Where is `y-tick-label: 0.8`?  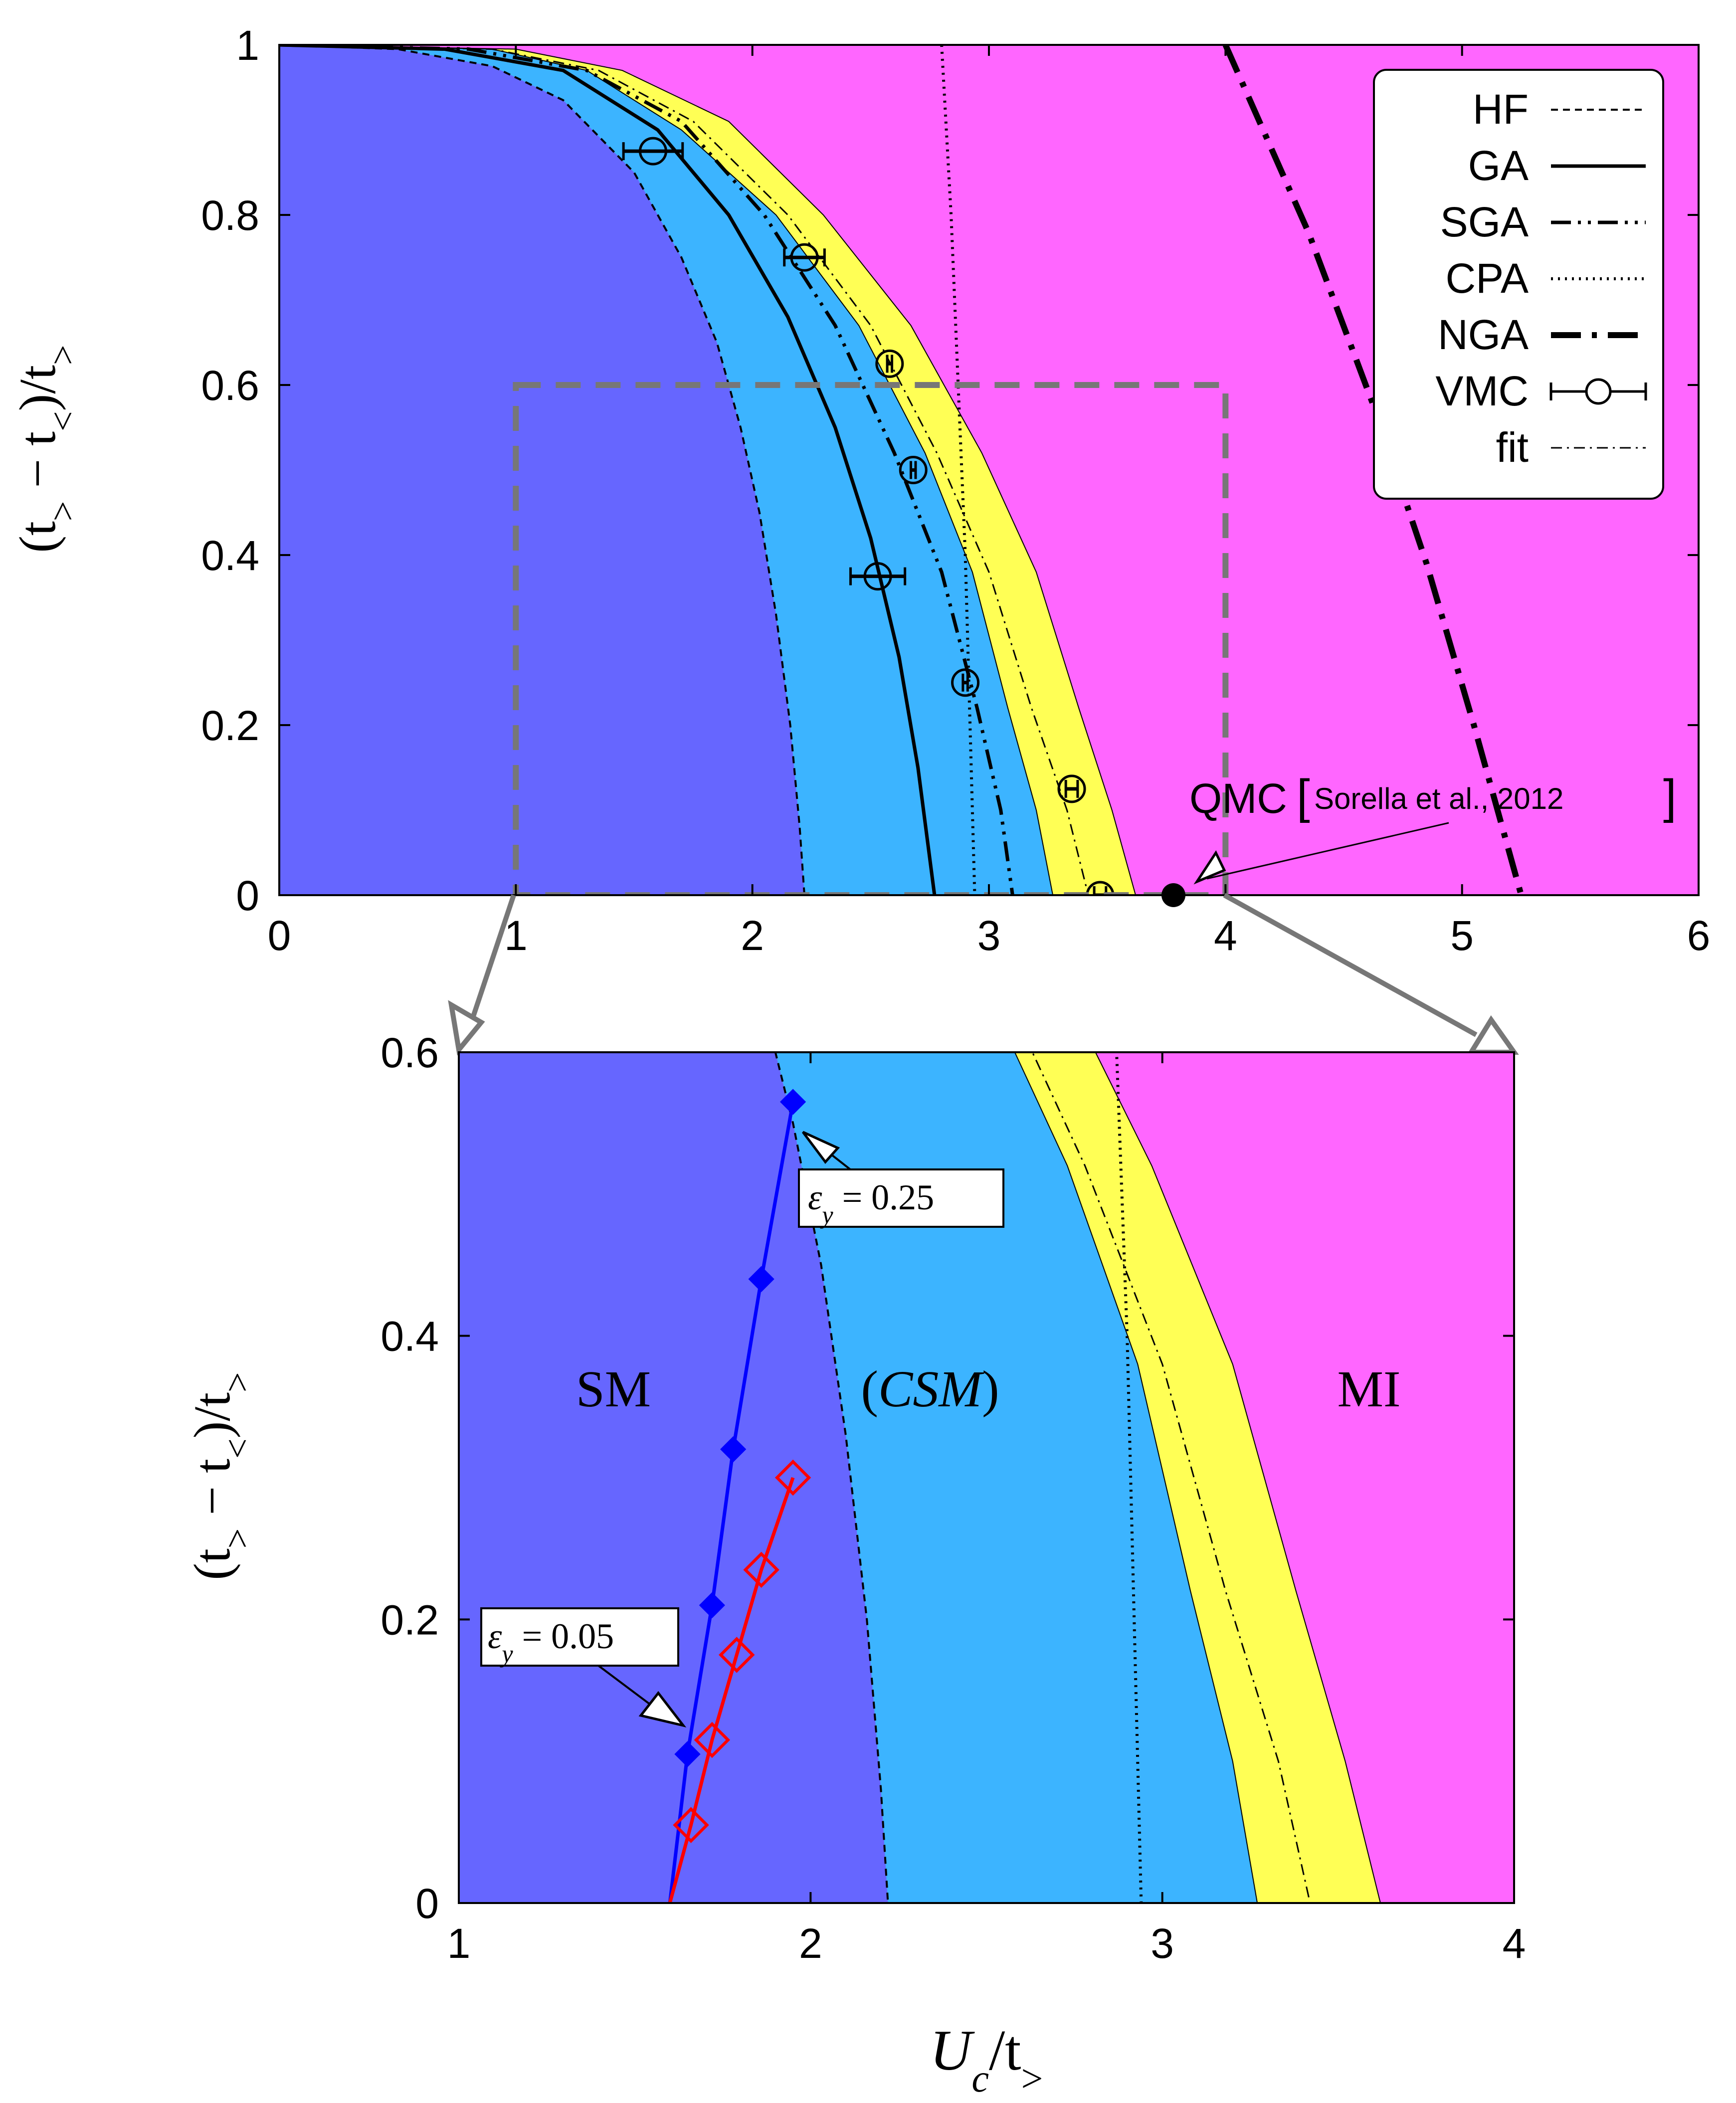
y-tick-label: 0.8 is located at coordinates (230, 215).